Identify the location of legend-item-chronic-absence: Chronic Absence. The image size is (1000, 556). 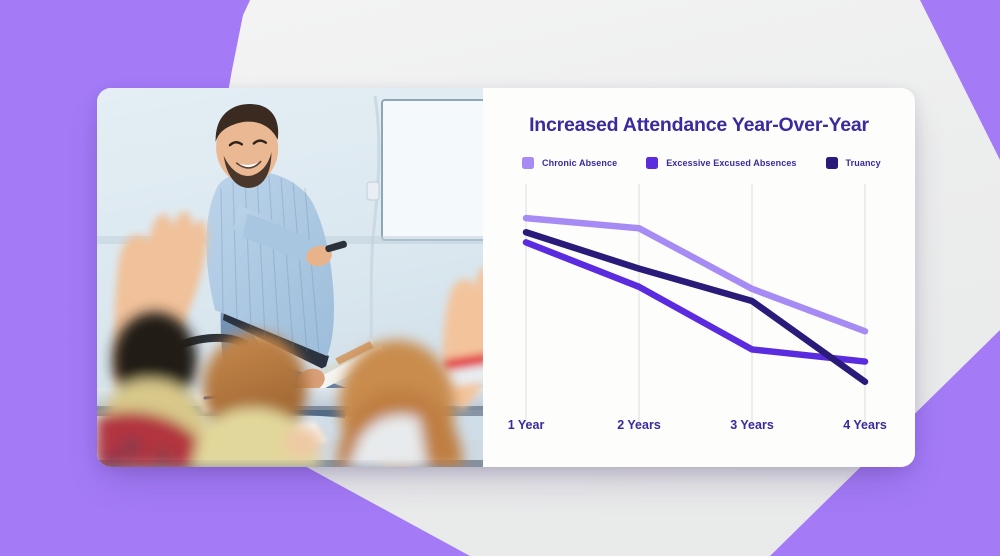
(569, 163).